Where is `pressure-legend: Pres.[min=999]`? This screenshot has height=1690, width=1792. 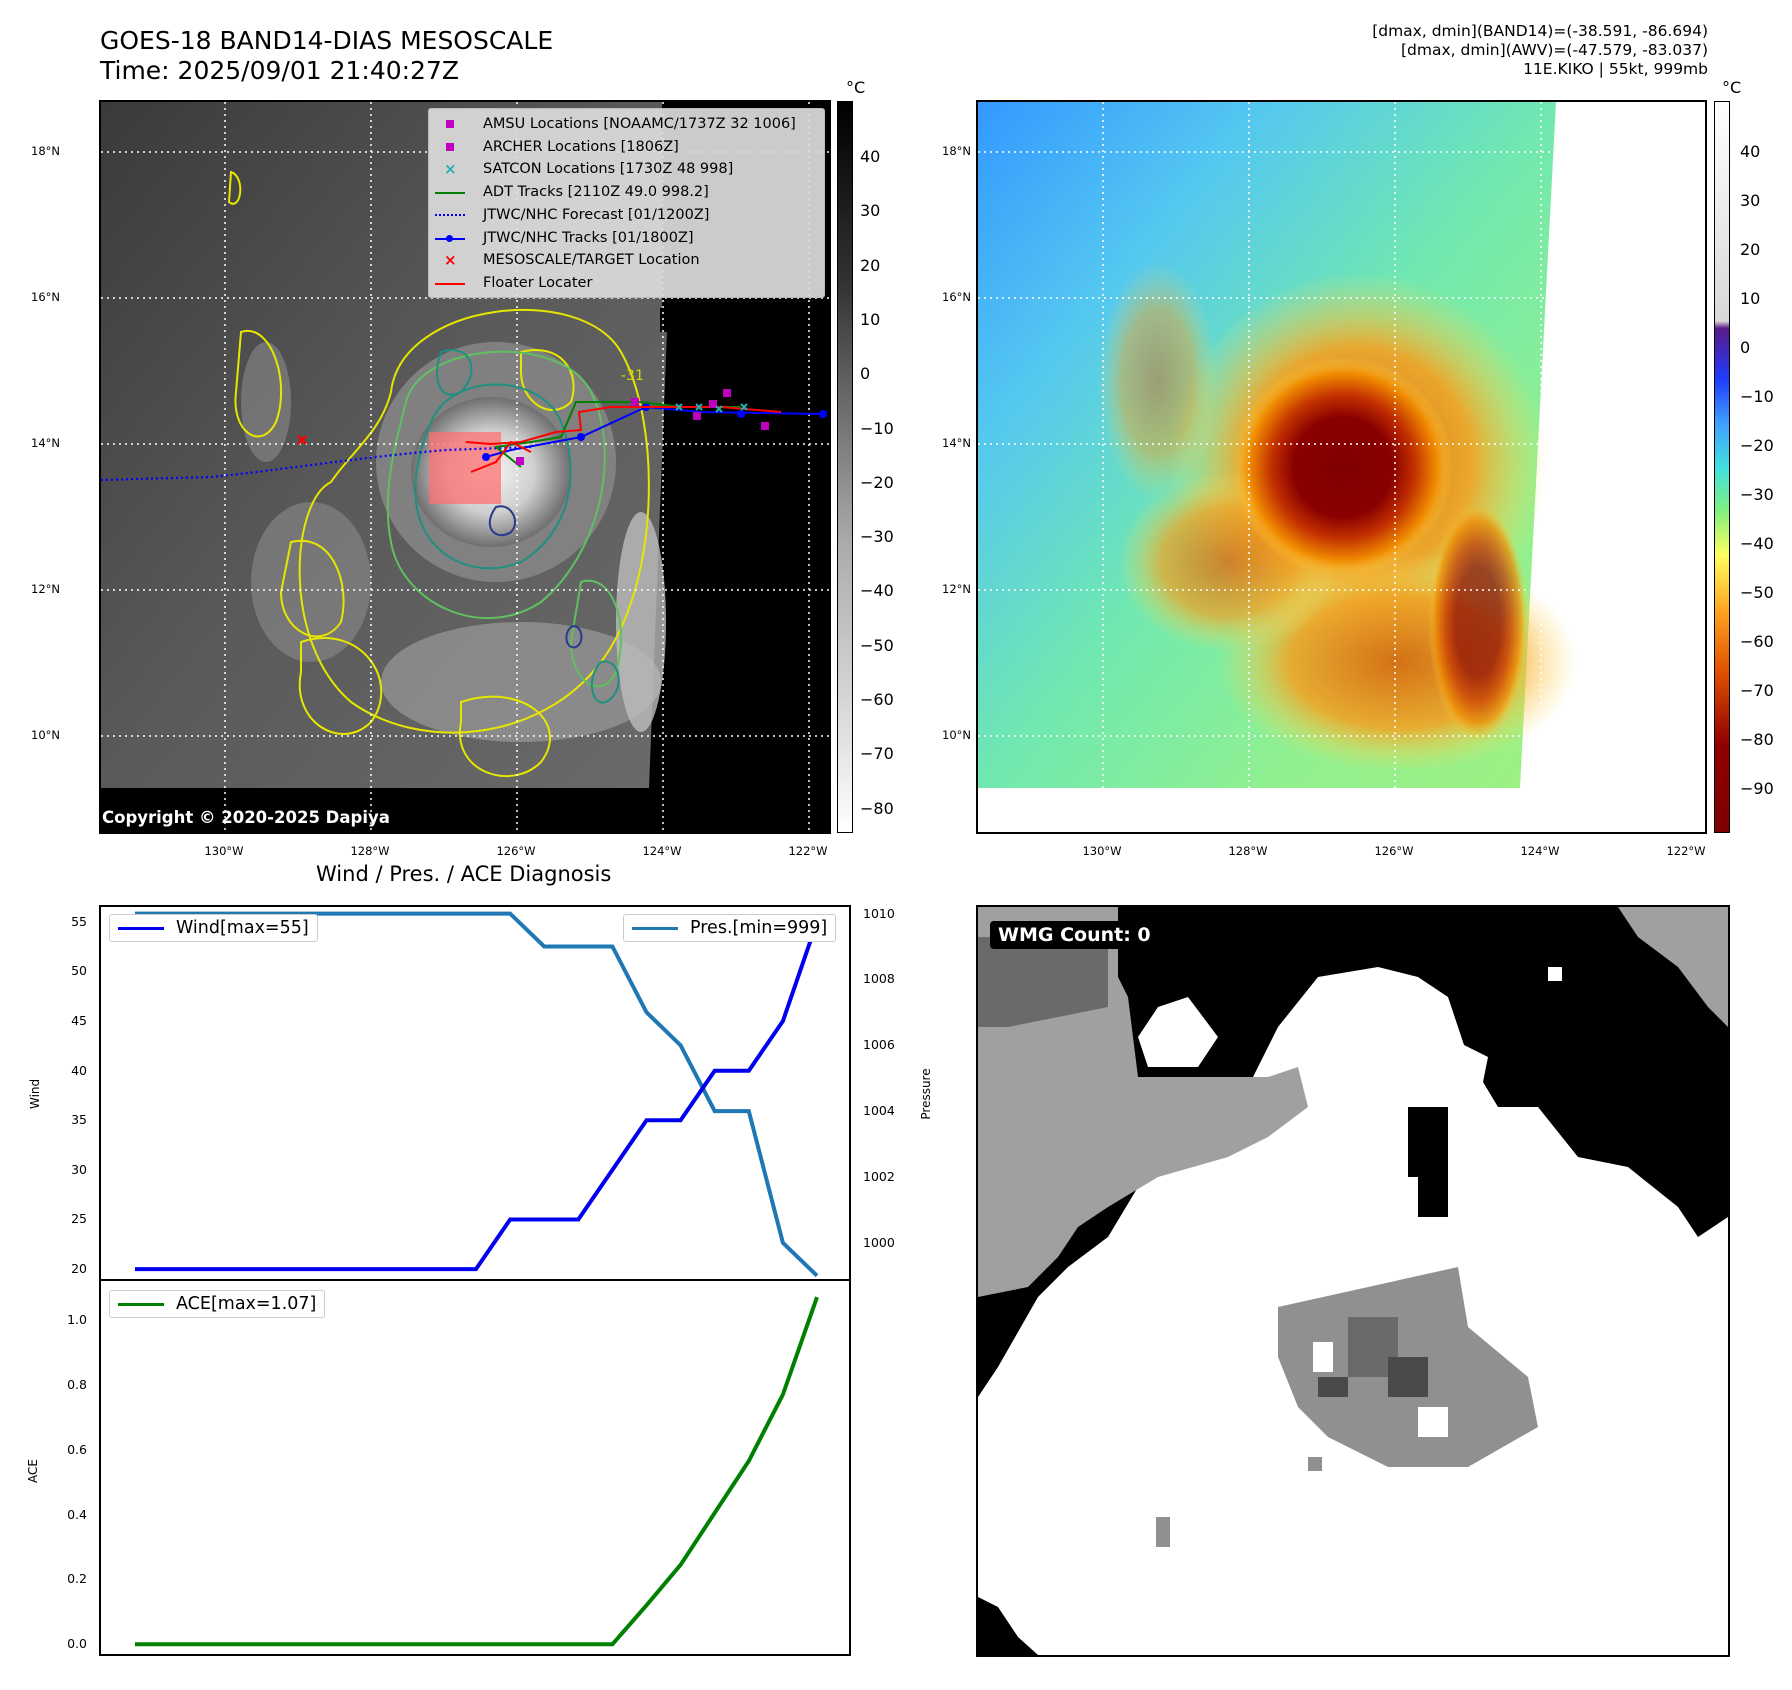
pressure-legend: Pres.[min=999] is located at coordinates (730, 928).